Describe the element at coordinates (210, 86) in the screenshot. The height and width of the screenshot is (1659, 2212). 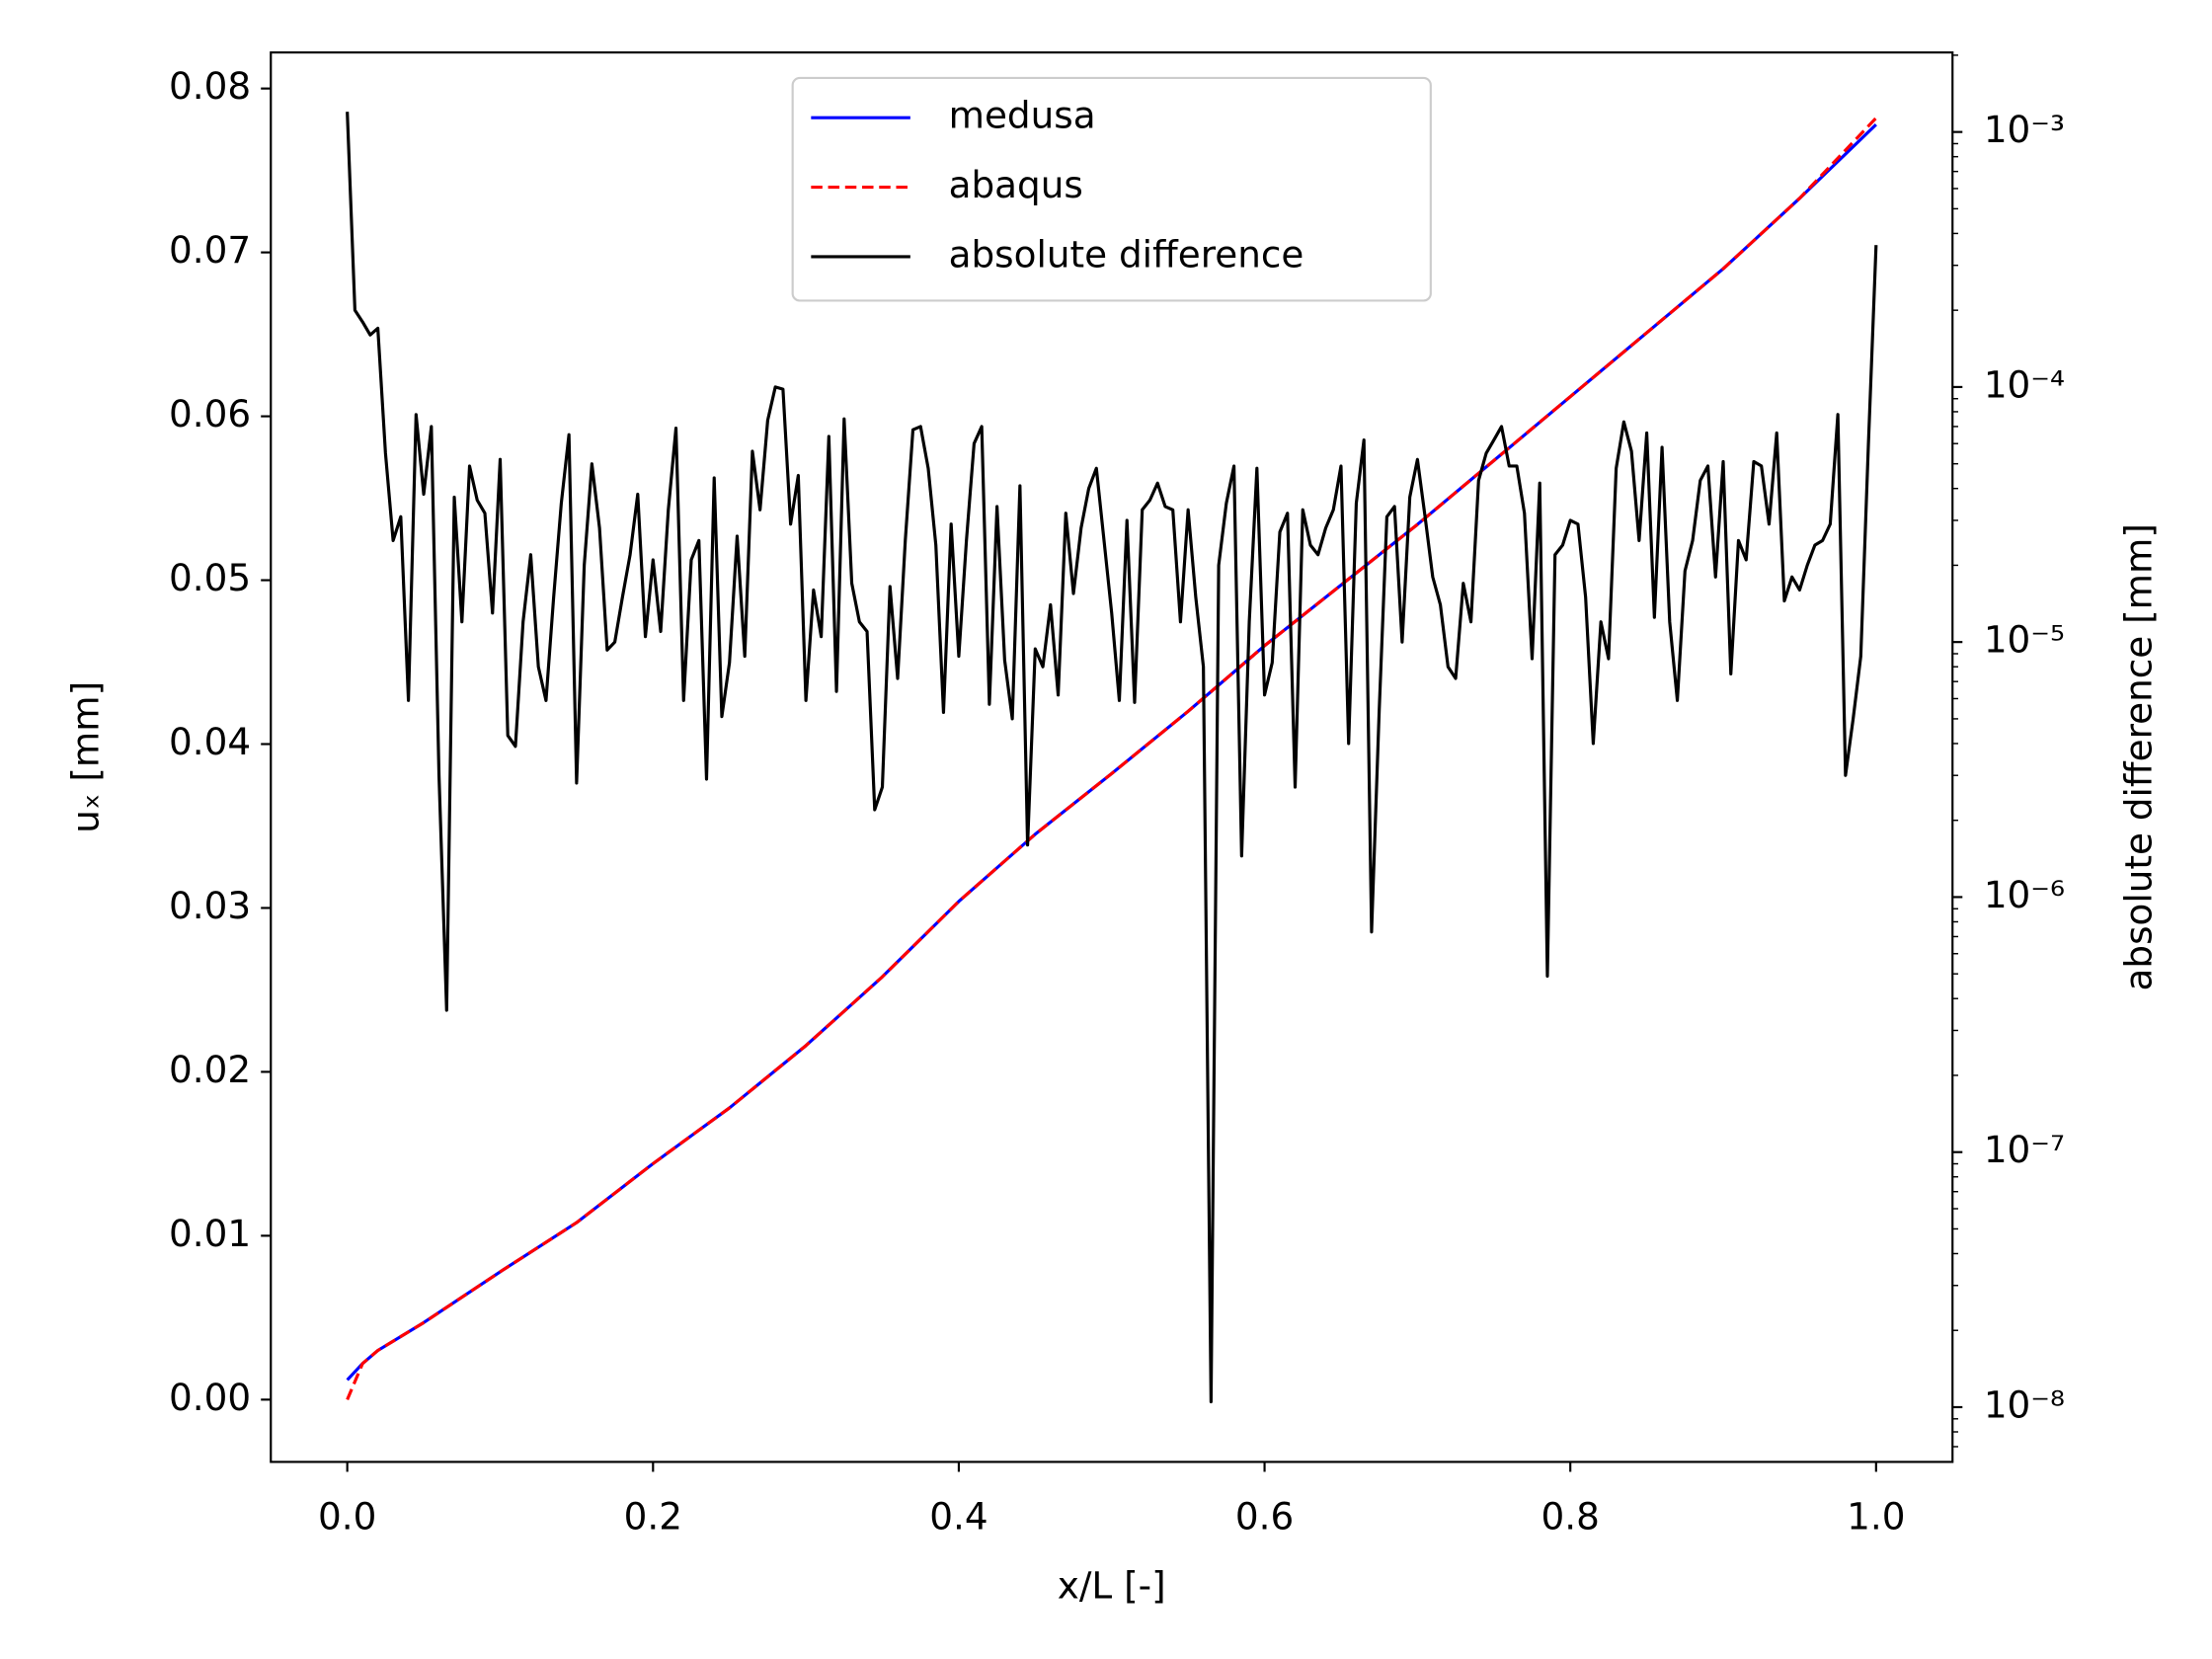
I see `y-tick-label: 0.08` at that location.